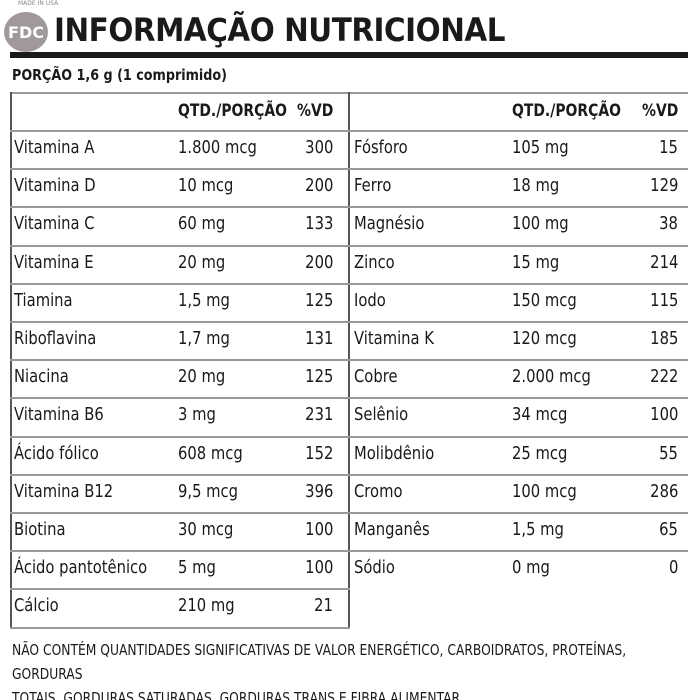 This screenshot has height=700, width=700. I want to click on nutrient-quantity: 2.000 mcg, so click(551, 377).